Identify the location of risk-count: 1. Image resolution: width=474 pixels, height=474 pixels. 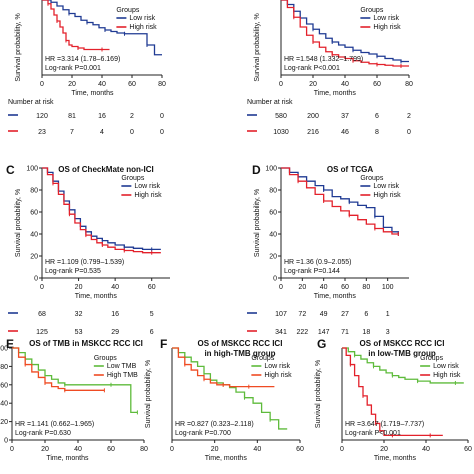
(388, 314).